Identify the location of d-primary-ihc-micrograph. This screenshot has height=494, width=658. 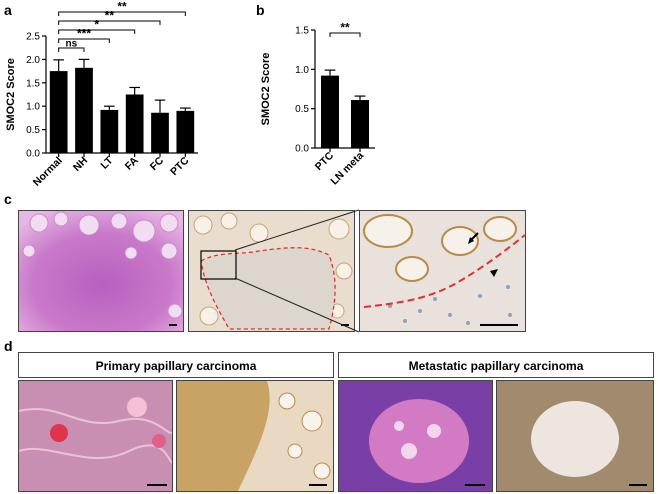
(255, 436).